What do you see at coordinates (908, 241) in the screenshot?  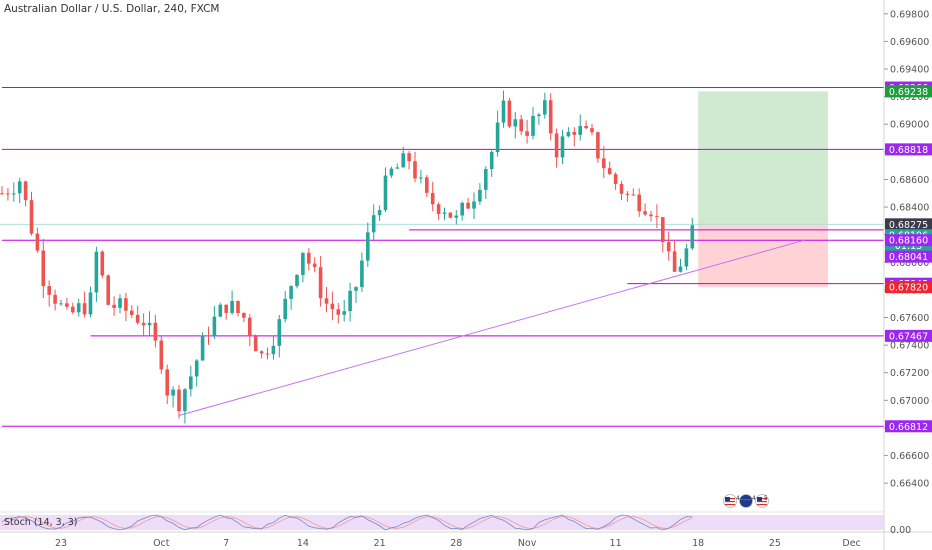 I see `price-label-text: 0.68160` at bounding box center [908, 241].